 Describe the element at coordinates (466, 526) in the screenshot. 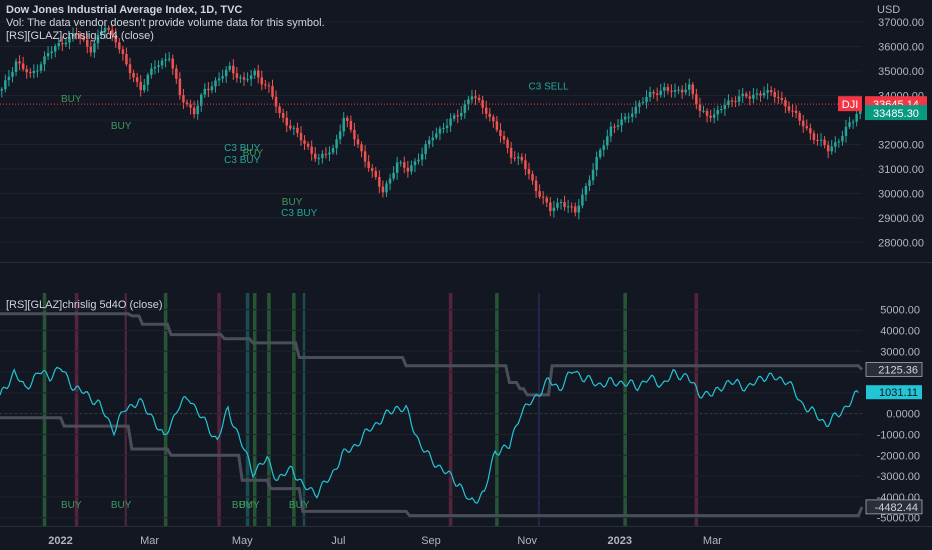

I see `time-axis-divider` at that location.